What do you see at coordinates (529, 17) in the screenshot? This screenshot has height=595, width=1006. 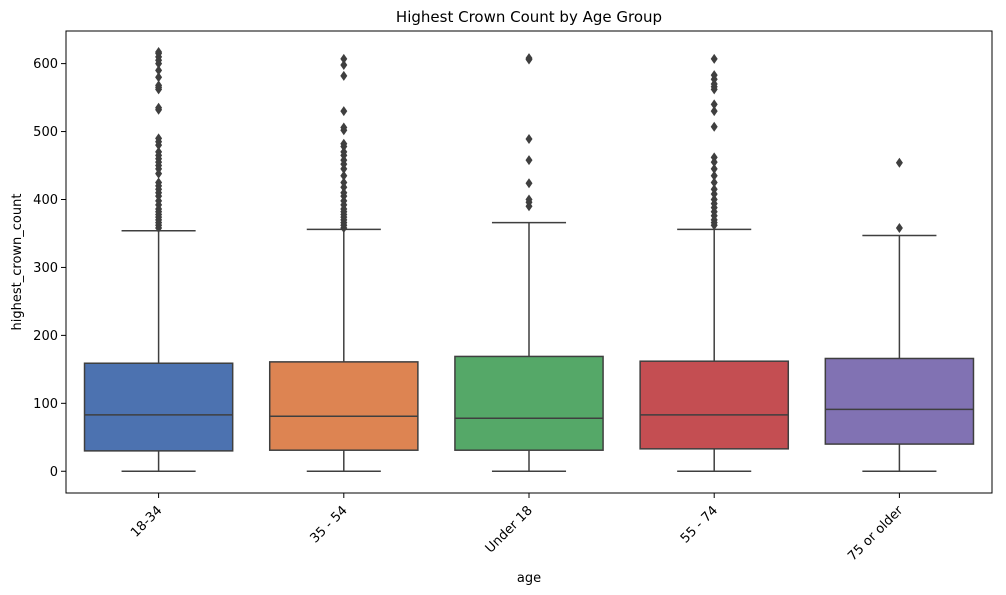 I see `chart-title: Highest Crown Count by Age Group` at bounding box center [529, 17].